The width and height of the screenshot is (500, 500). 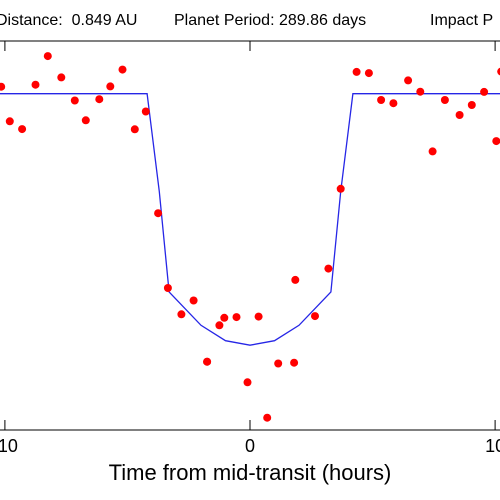 I want to click on impact-readout: Impact P, so click(x=461, y=21).